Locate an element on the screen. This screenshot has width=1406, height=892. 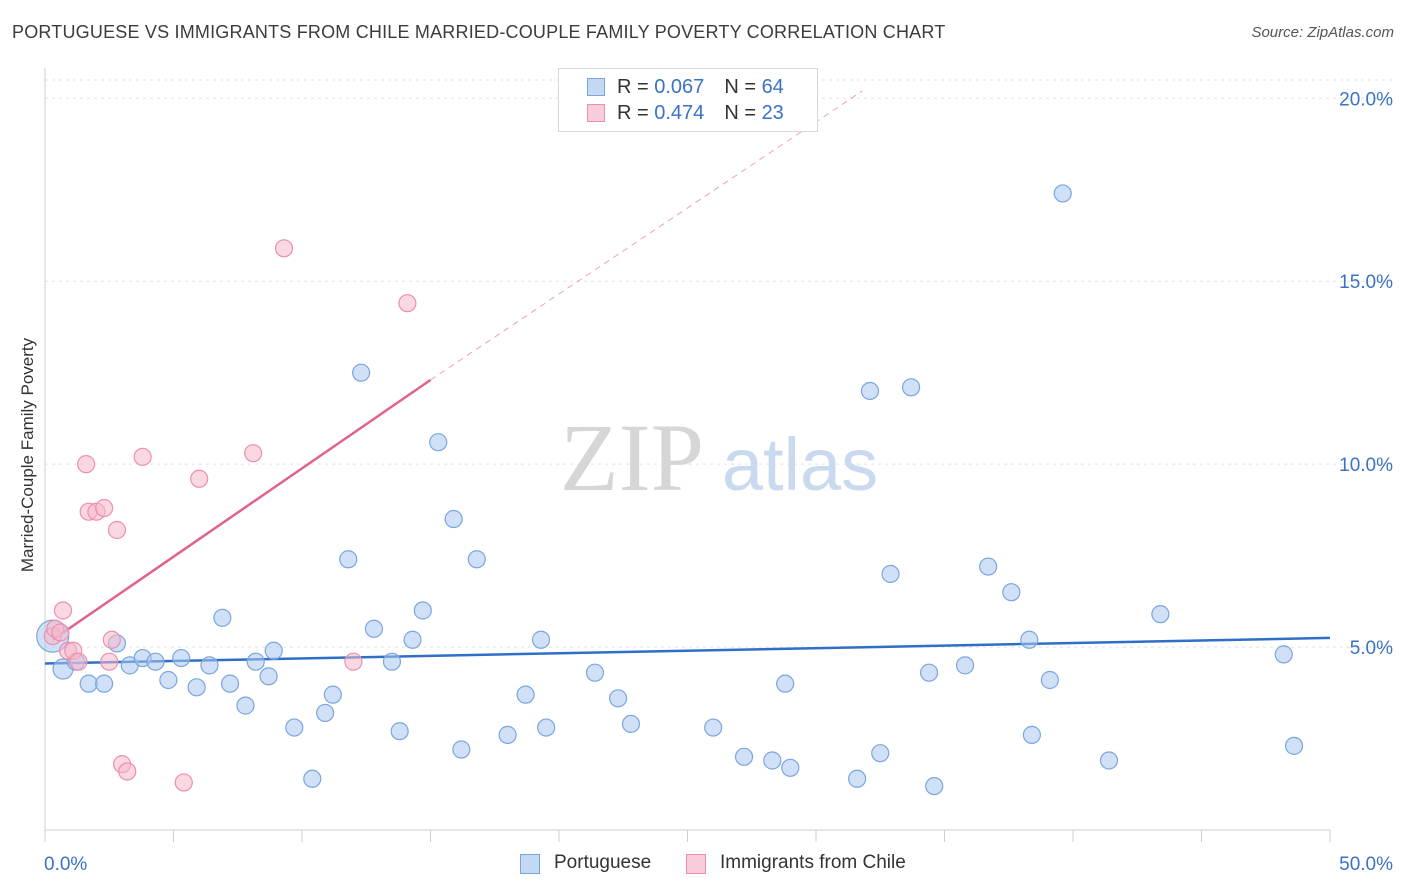
y-tick-label: 5.0% is located at coordinates (1371, 648).